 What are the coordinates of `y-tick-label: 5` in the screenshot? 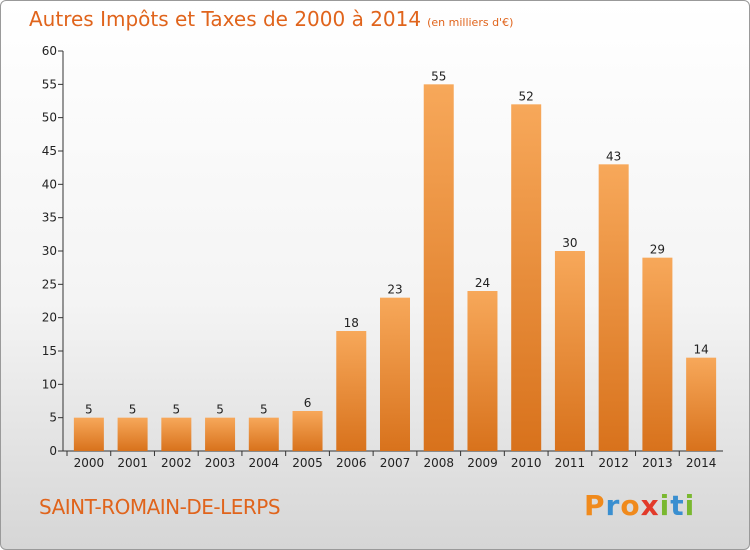 It's located at (53, 418).